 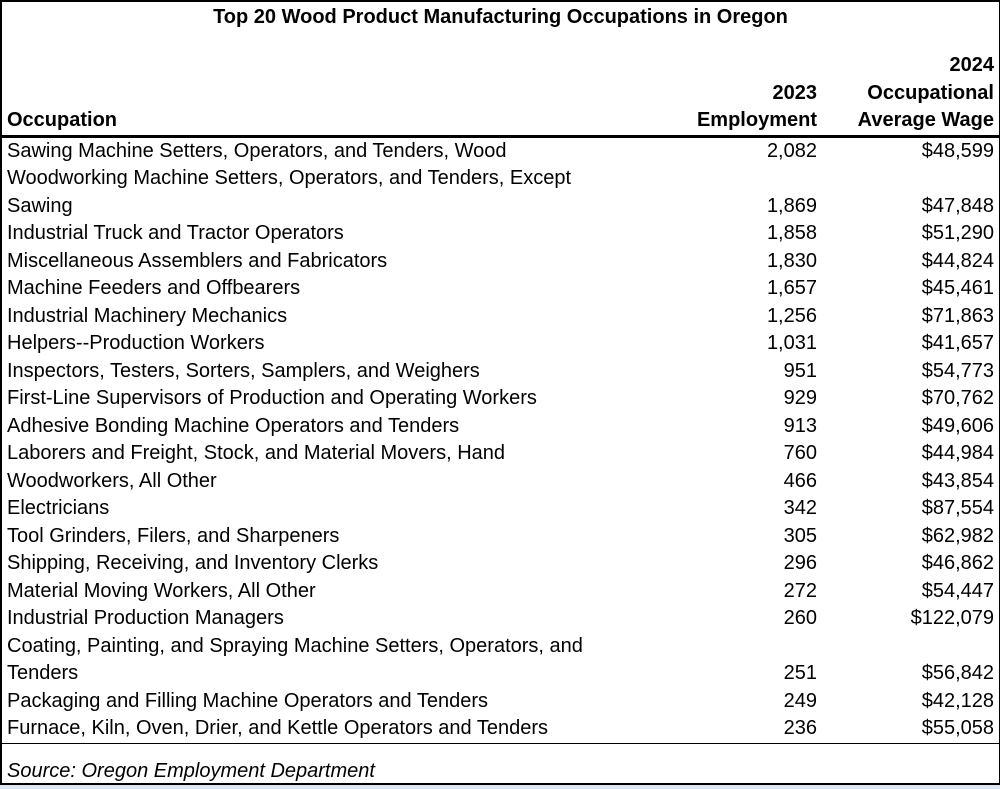 I want to click on cell-wage: $54,447, so click(x=957, y=590).